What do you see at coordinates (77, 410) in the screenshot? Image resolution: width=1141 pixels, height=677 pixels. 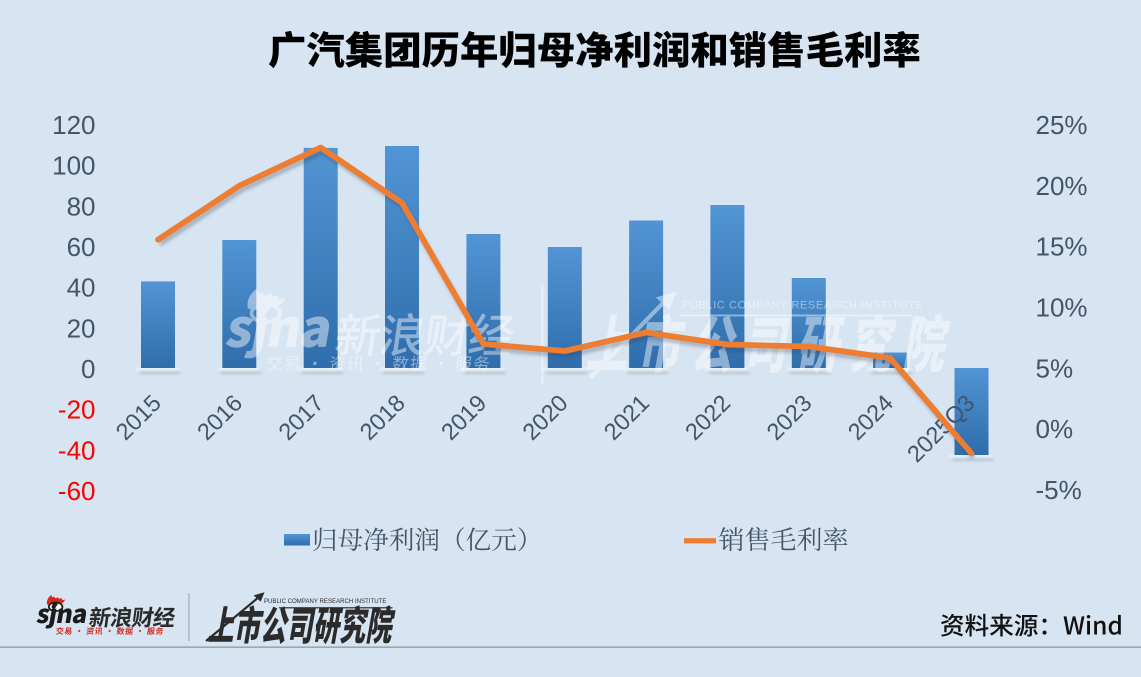 I see `svg-text: -20` at bounding box center [77, 410].